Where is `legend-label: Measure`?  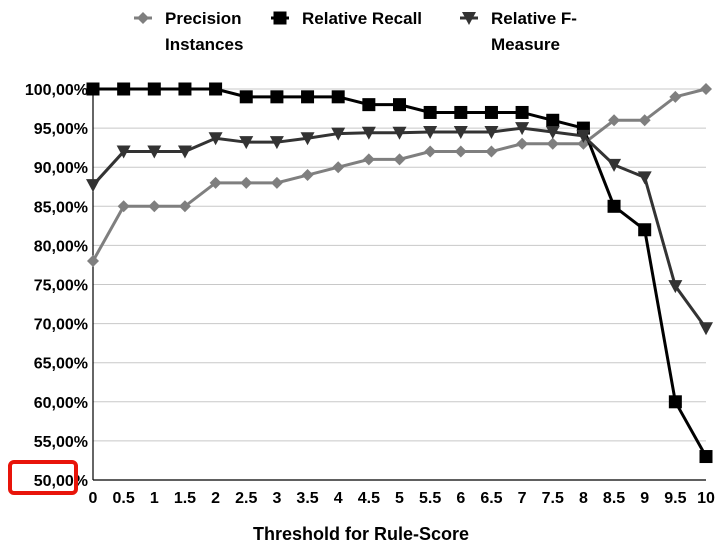
legend-label: Measure is located at coordinates (525, 44).